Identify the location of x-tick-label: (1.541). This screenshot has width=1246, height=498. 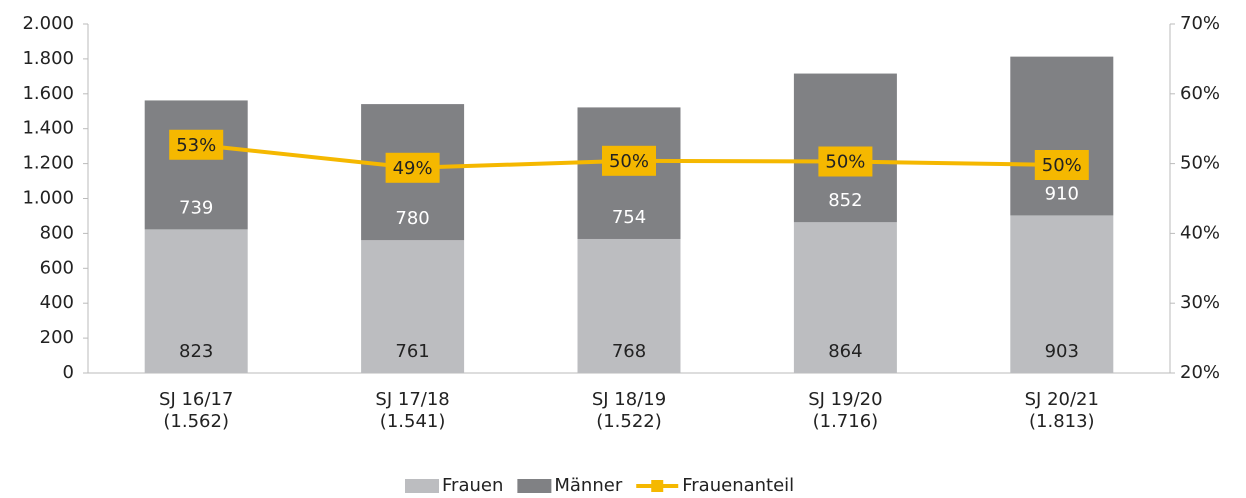
(413, 421).